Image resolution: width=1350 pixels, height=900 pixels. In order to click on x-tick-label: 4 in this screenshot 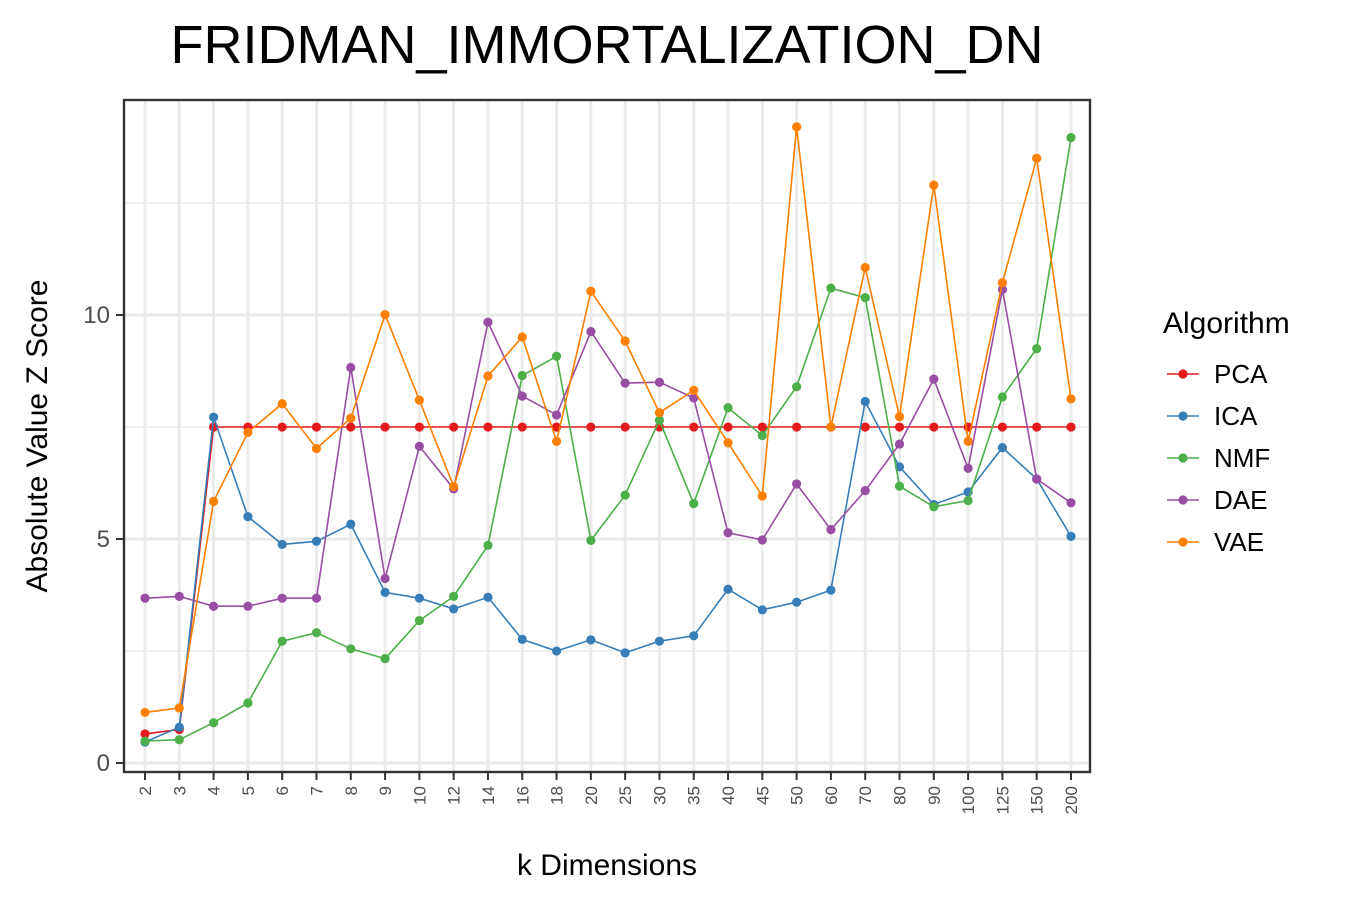, I will do `click(214, 790)`.